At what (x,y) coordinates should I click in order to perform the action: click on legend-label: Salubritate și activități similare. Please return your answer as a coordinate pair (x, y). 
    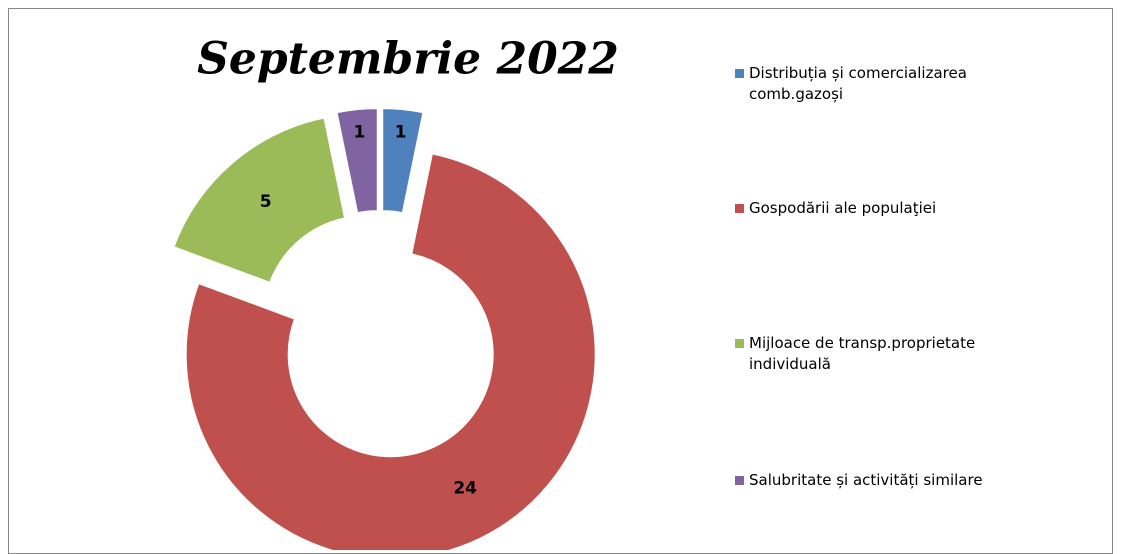
    Looking at the image, I should click on (866, 480).